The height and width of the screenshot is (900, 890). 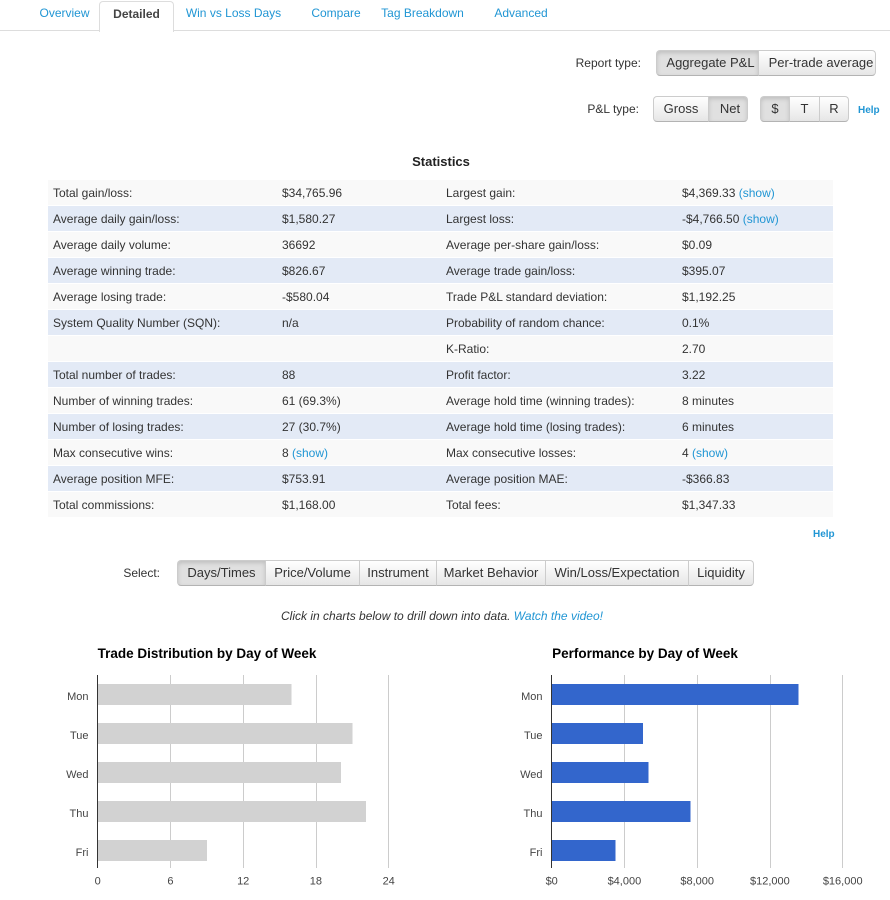 What do you see at coordinates (243, 882) in the screenshot?
I see `svg-text: 12` at bounding box center [243, 882].